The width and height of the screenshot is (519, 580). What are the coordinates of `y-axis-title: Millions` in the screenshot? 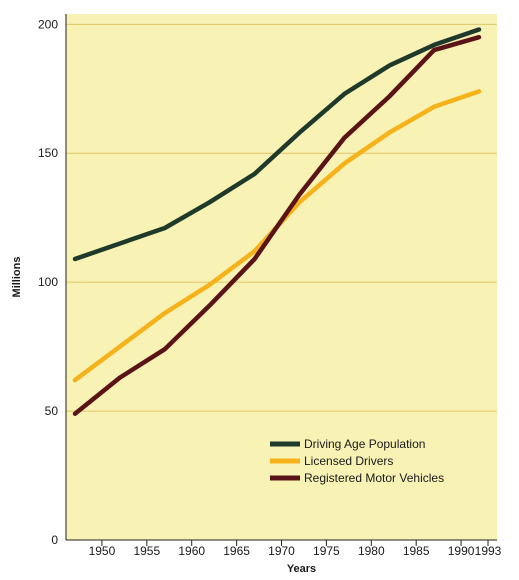 It's located at (17, 277).